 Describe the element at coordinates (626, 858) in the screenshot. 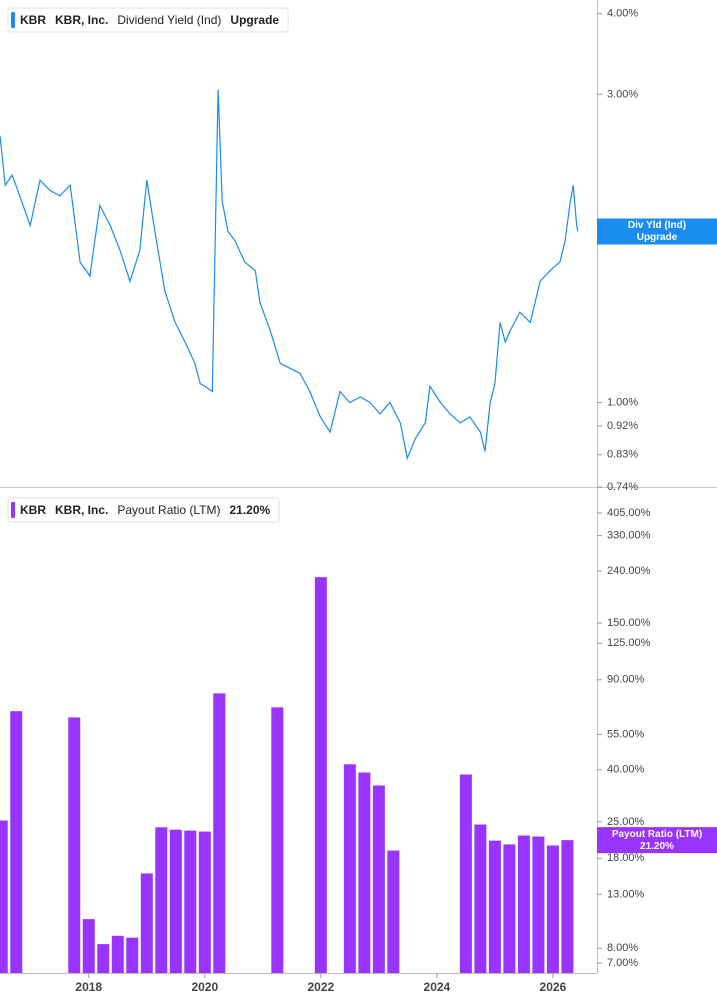

I see `y-tick-label: 18.00%` at that location.